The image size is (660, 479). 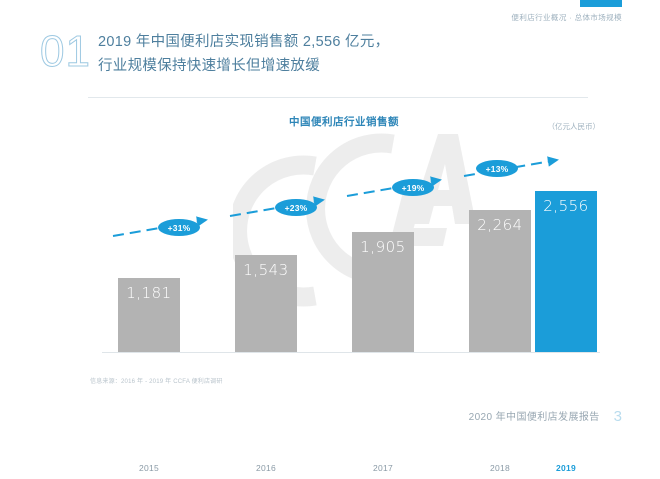 I want to click on bar-value-2019: 2,556, so click(x=566, y=206).